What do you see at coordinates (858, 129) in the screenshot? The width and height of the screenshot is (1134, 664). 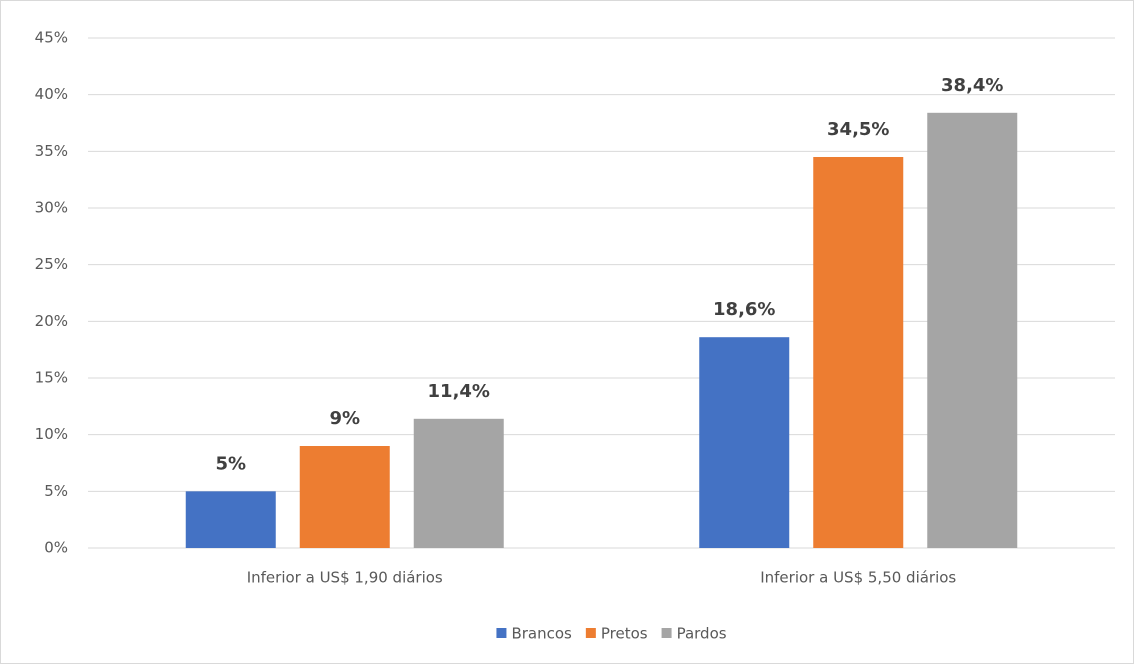 I see `value-label: 34,5%` at bounding box center [858, 129].